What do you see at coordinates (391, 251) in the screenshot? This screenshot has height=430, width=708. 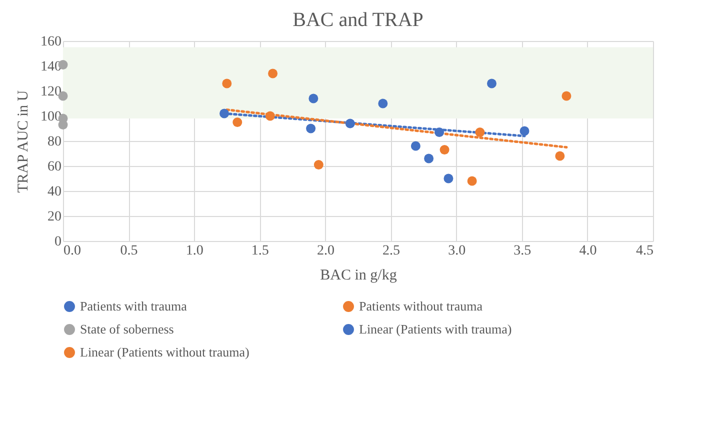 I see `x-tick-label: 2.5` at bounding box center [391, 251].